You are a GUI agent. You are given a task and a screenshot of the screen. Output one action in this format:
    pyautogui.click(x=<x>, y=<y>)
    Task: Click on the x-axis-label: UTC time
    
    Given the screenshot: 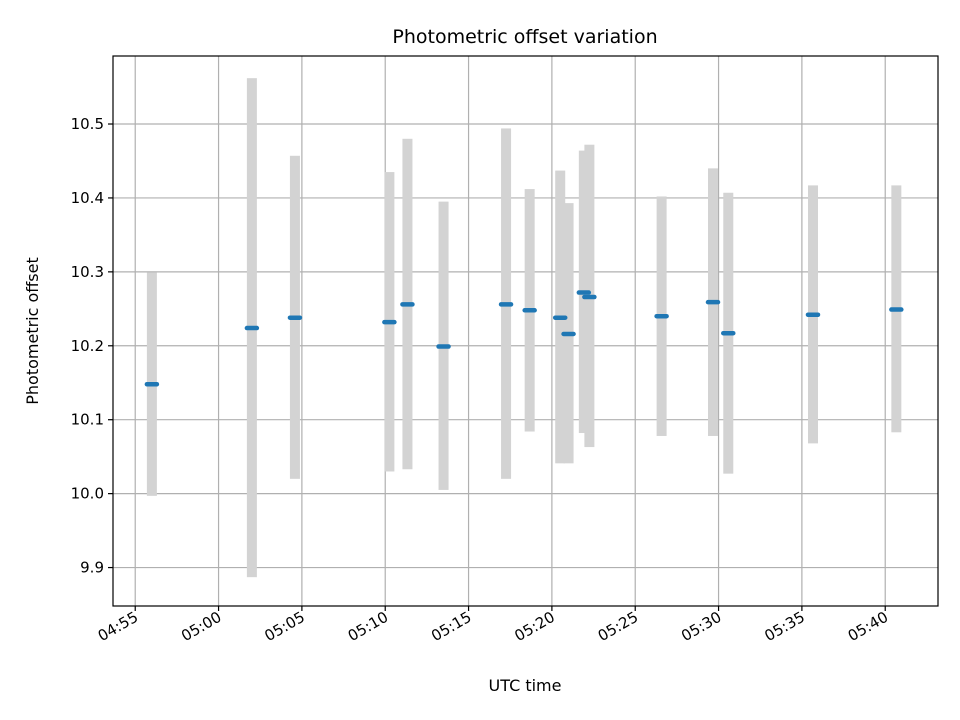 What is the action you would take?
    pyautogui.click(x=525, y=685)
    